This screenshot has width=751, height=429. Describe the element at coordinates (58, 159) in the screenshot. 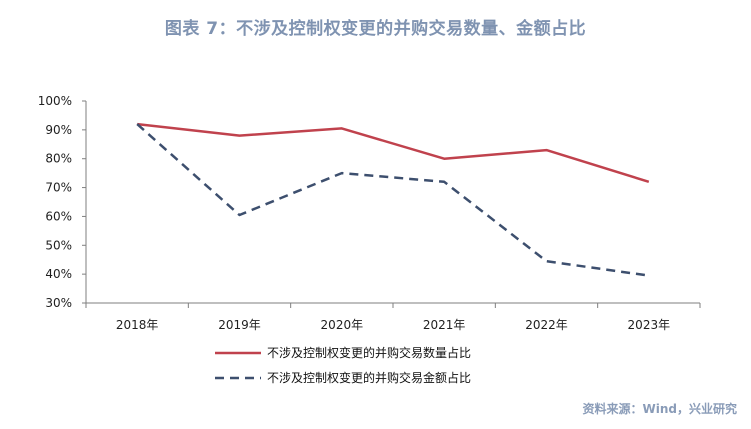

I see `y-tick-label: 80%` at that location.